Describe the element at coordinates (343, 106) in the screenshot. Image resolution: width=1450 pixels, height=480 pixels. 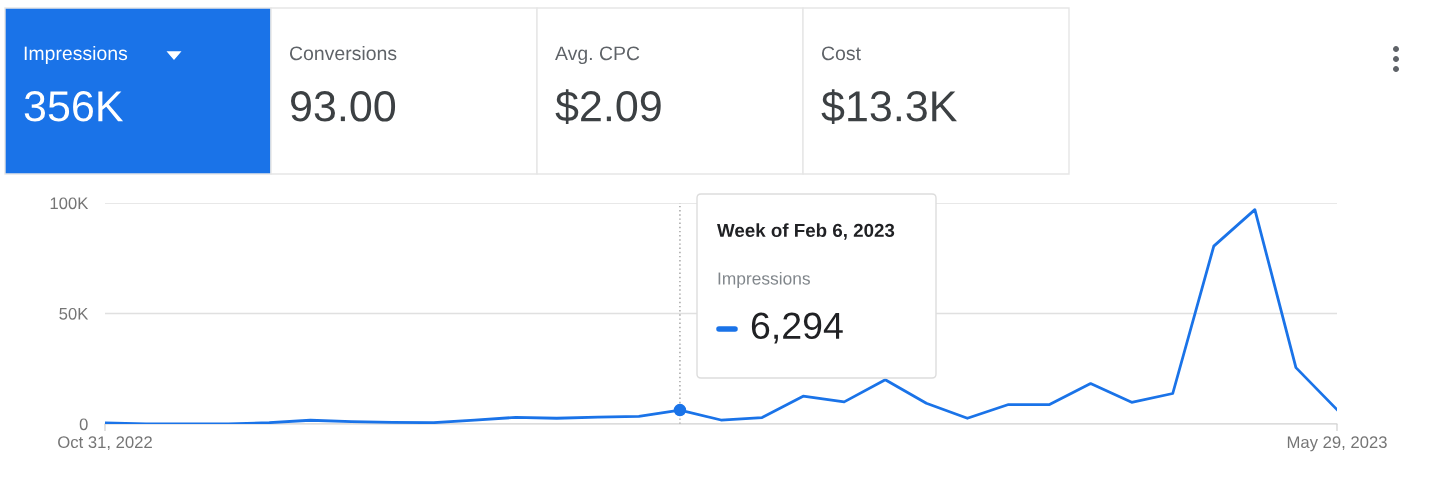
I see `text: 93.00` at that location.